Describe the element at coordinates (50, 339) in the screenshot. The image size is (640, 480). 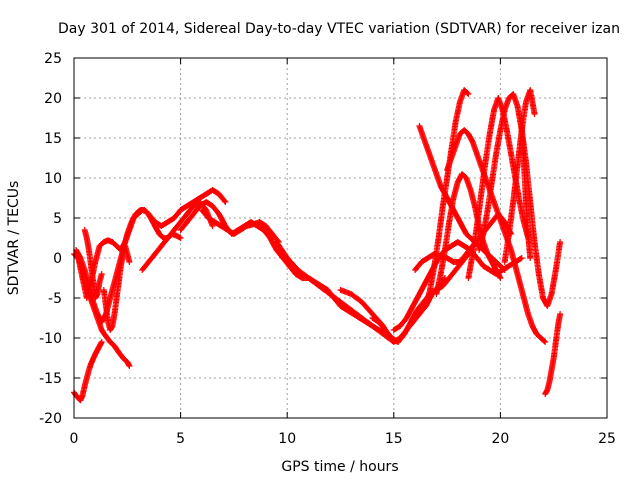
I see `y-tick-label: -10` at that location.